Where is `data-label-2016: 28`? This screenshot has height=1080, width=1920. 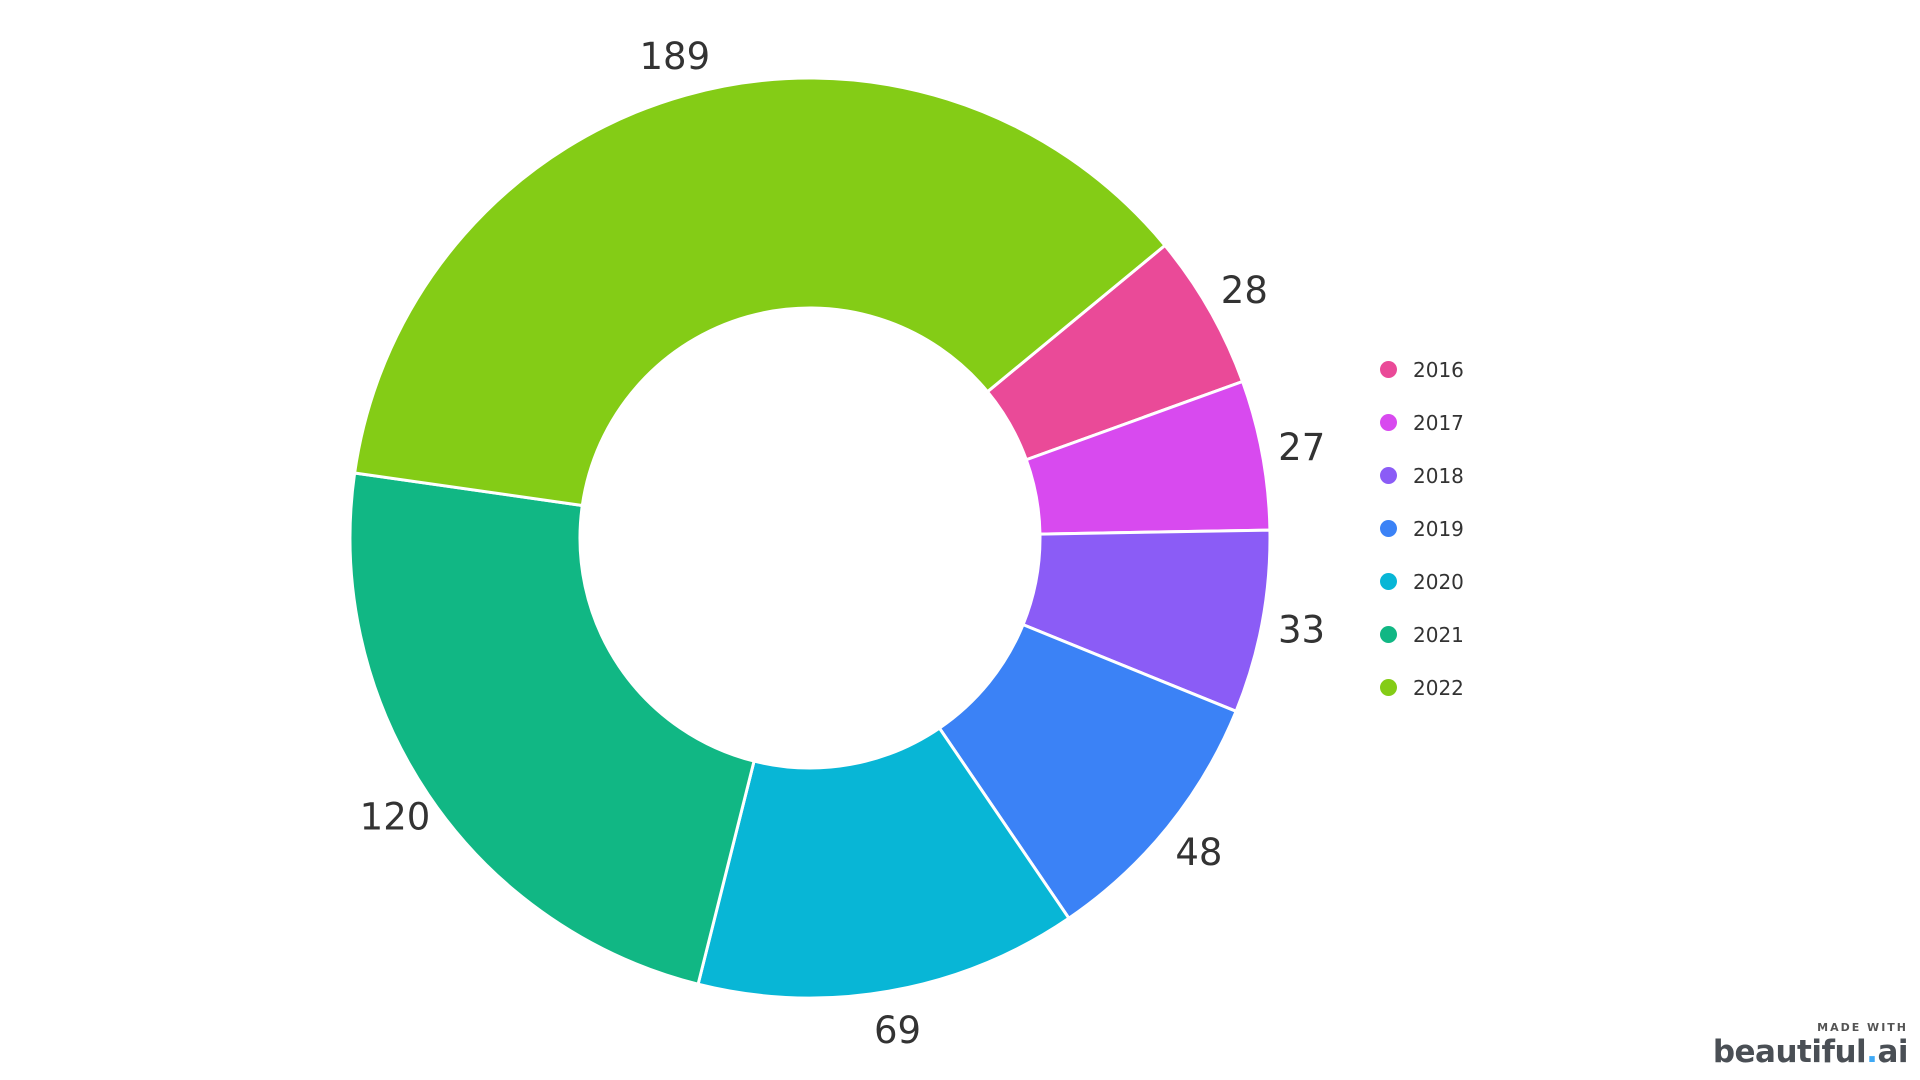
data-label-2016: 28 is located at coordinates (1244, 290).